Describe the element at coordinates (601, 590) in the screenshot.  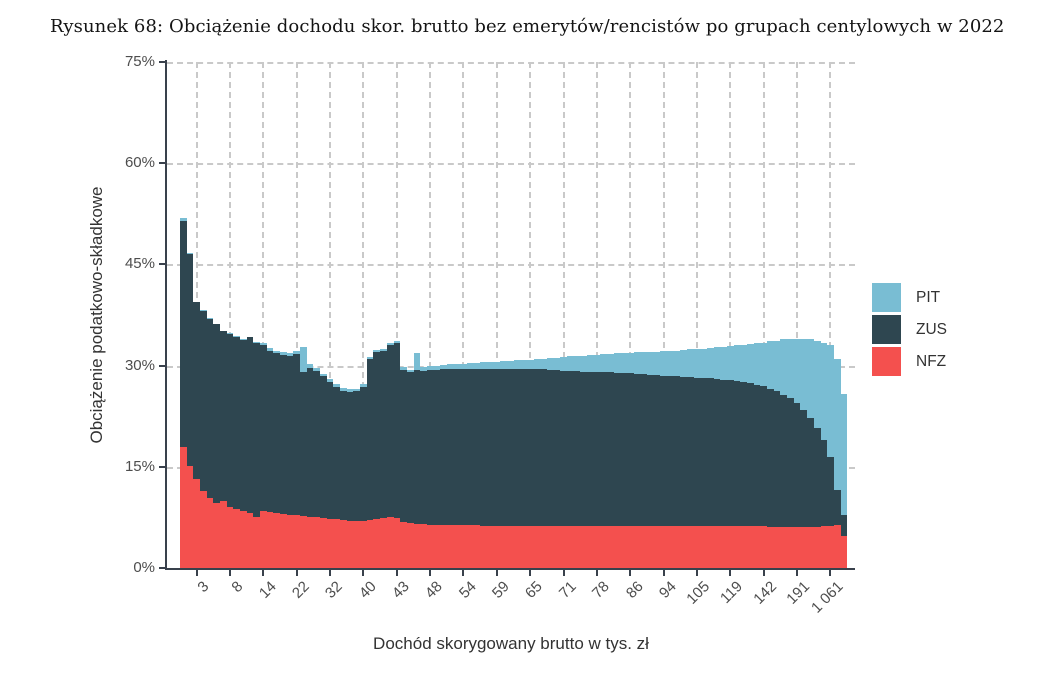
I see `x-tick-label-text: 78` at that location.